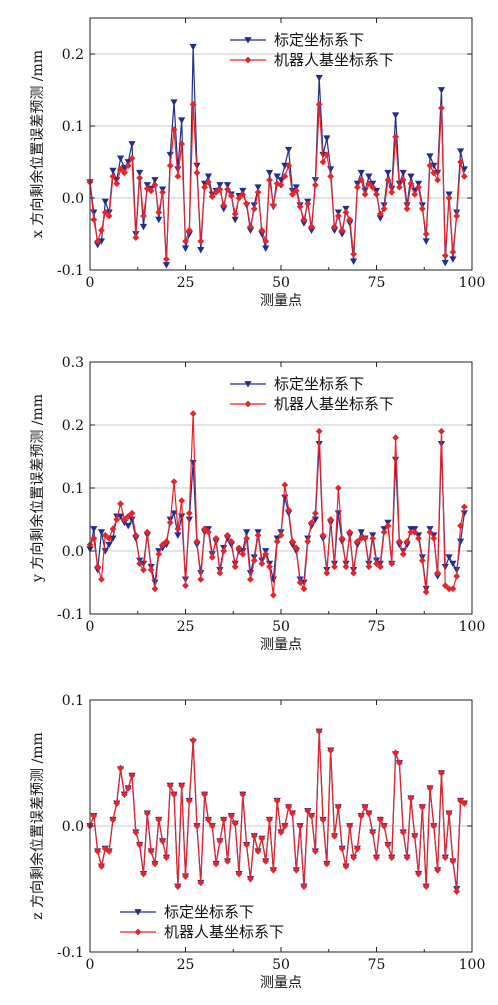  I want to click on x-tick-label: 0, so click(90, 965).